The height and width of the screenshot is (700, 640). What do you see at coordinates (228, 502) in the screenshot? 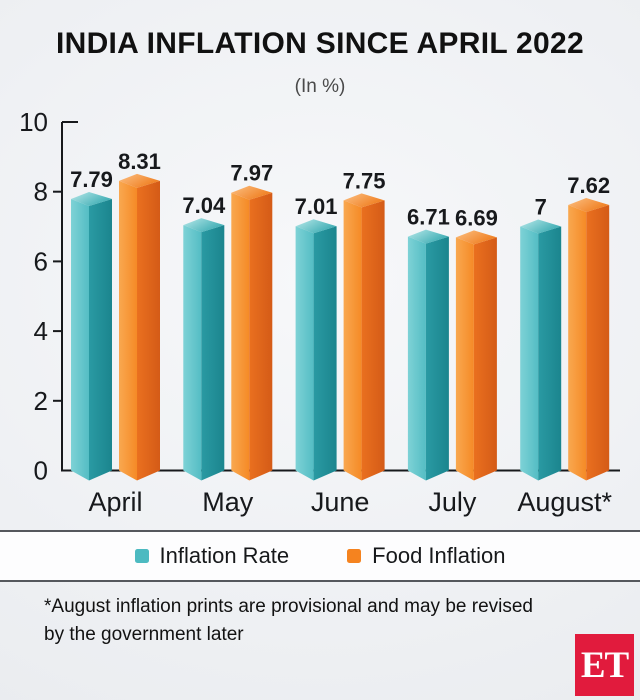
I see `x-axis-label: May` at bounding box center [228, 502].